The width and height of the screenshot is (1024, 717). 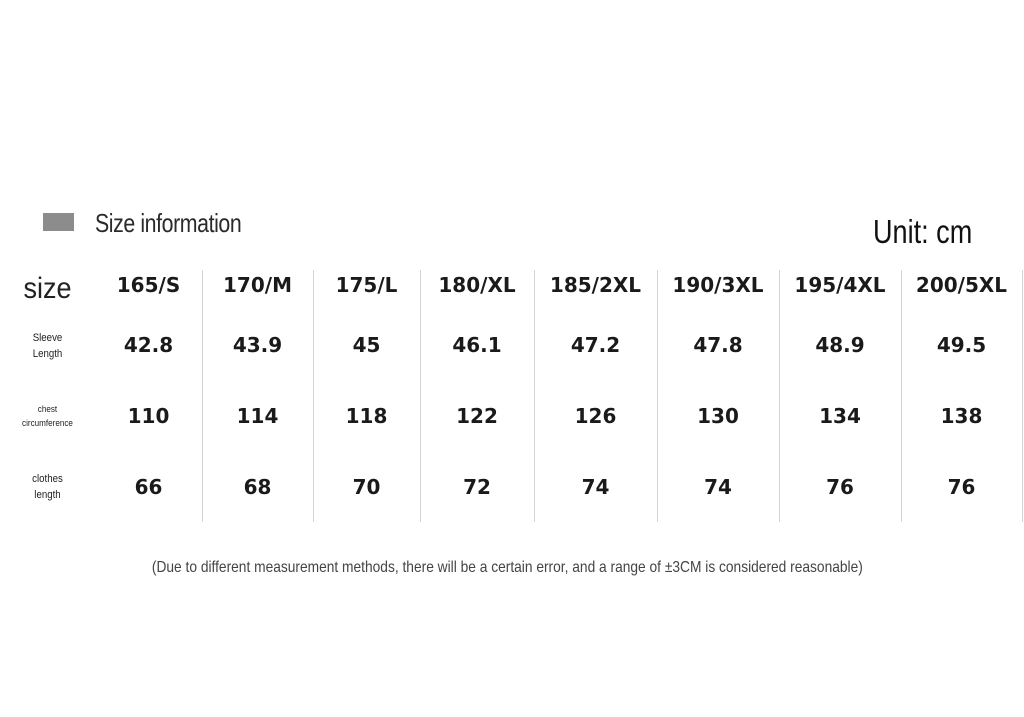 What do you see at coordinates (718, 416) in the screenshot?
I see `table-cell: 130` at bounding box center [718, 416].